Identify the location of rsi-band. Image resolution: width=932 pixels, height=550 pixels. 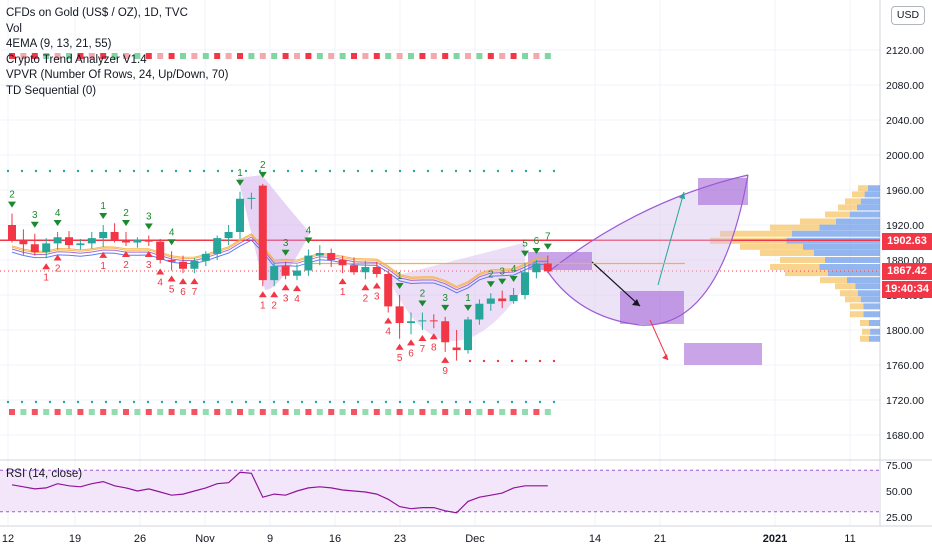
(440, 491).